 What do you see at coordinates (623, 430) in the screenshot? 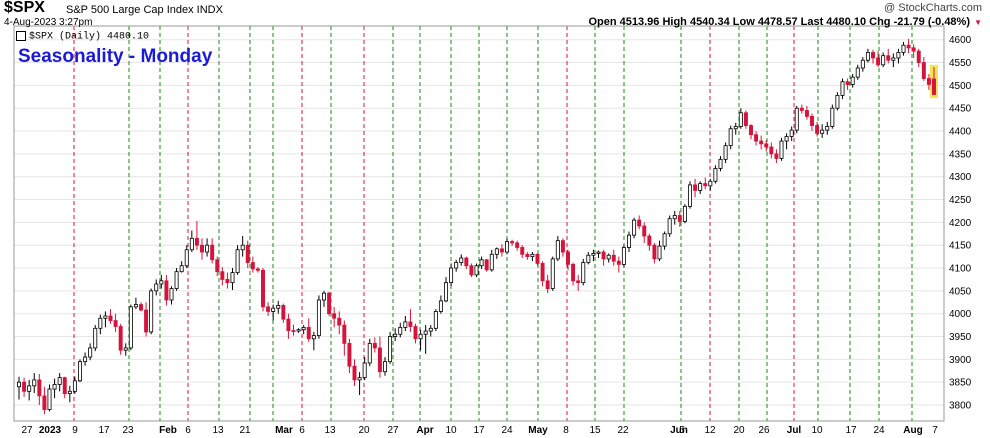
I see `x-tick-label: 22` at bounding box center [623, 430].